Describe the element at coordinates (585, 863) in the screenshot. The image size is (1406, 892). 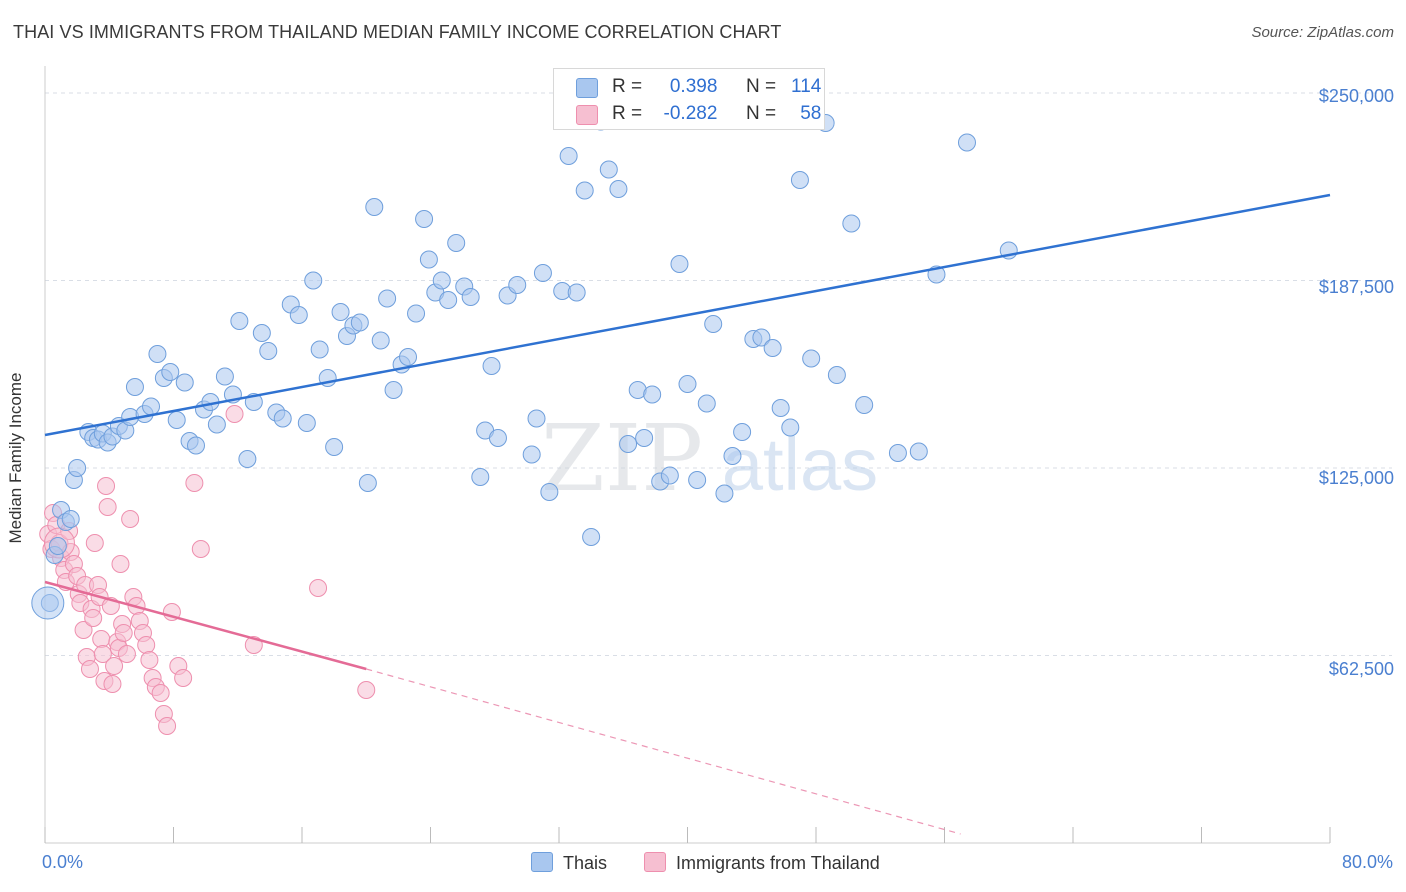
I see `bottom-legend-label: Thais` at that location.